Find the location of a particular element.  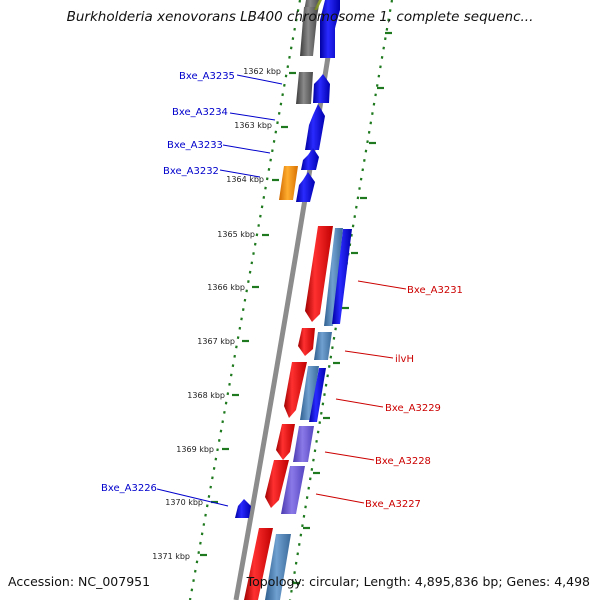

gene-label: ilvH is located at coordinates (404, 359).